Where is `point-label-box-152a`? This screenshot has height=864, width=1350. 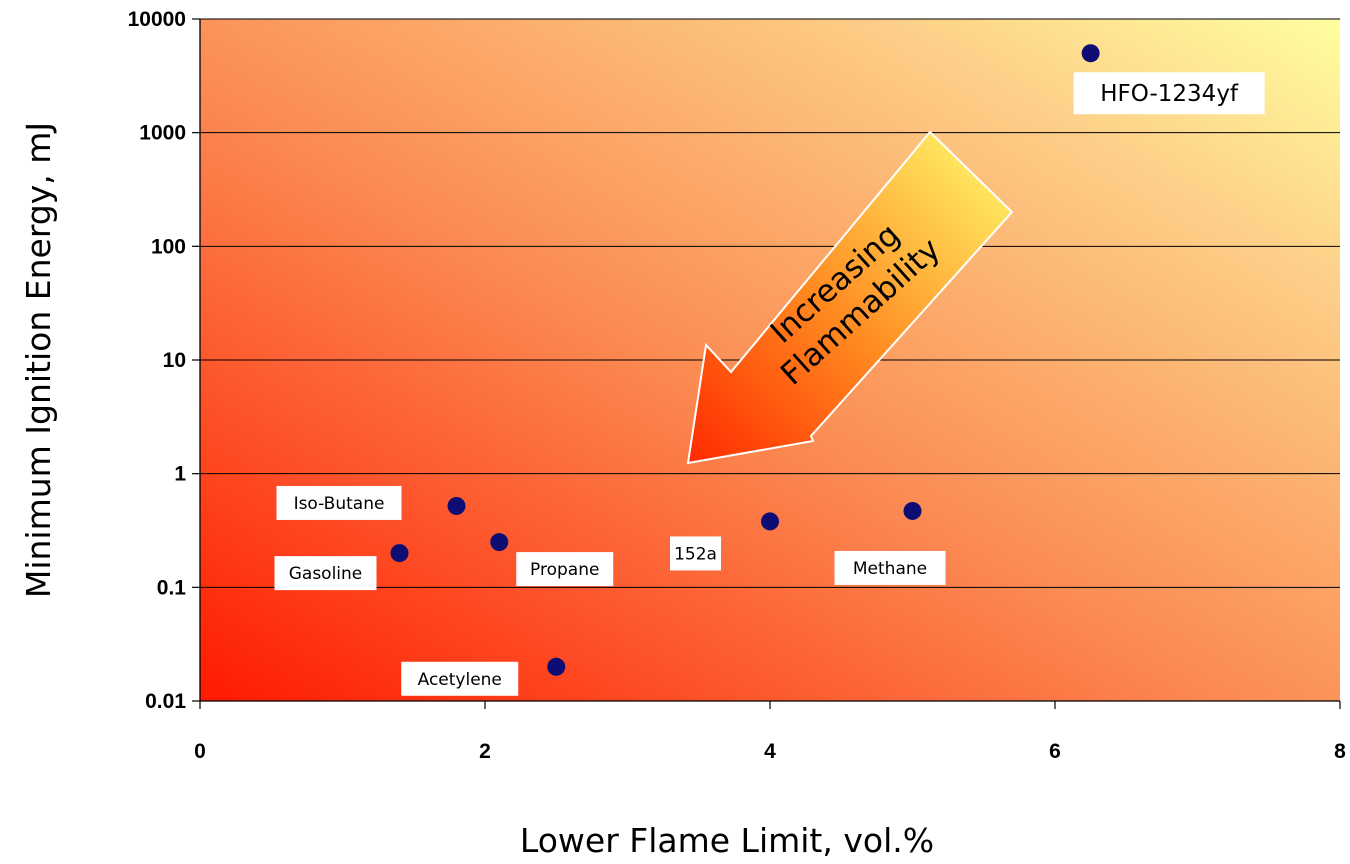 point-label-box-152a is located at coordinates (695, 553).